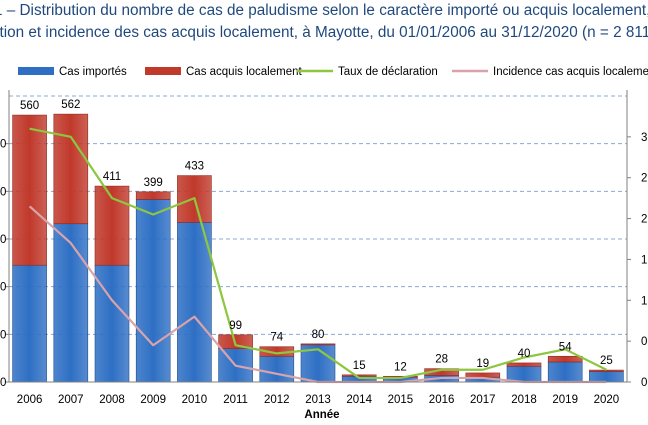 The width and height of the screenshot is (648, 425). Describe the element at coordinates (29, 106) in the screenshot. I see `total-label: 560` at that location.